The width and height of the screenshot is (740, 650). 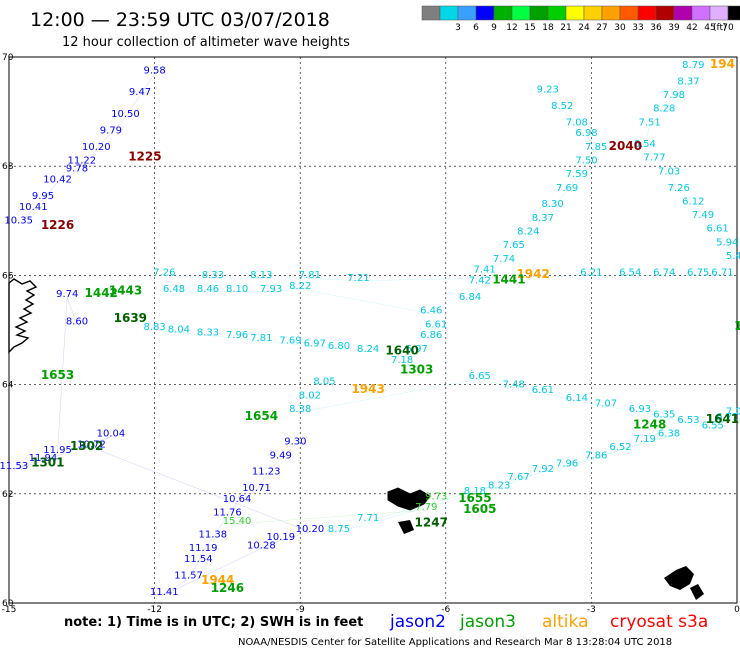 I want to click on pass-time-marker: 1302, so click(x=86, y=446).